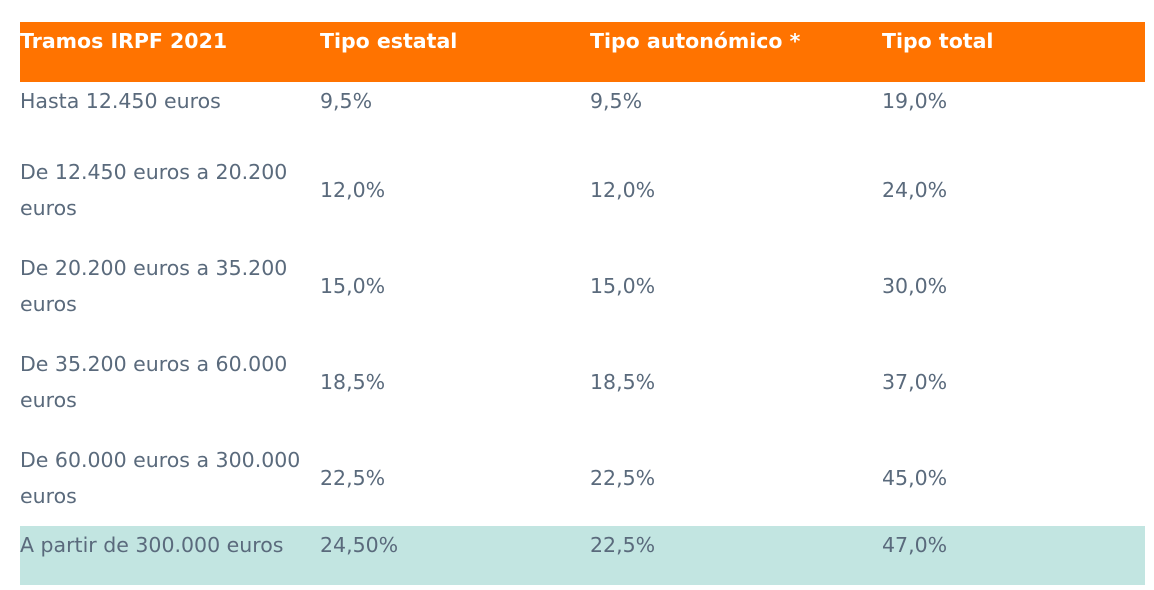  What do you see at coordinates (160, 478) in the screenshot?
I see `tramo-cell: De 60.000 euros a 300.000 euros` at bounding box center [160, 478].